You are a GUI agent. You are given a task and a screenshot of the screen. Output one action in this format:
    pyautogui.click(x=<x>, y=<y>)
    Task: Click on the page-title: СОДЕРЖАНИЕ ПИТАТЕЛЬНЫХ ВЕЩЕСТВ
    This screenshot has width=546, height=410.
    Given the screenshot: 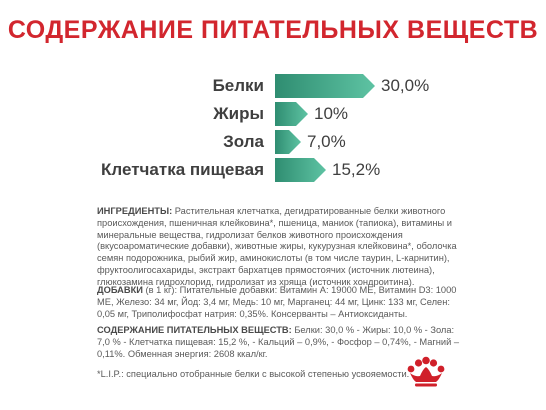 What is the action you would take?
    pyautogui.click(x=273, y=30)
    